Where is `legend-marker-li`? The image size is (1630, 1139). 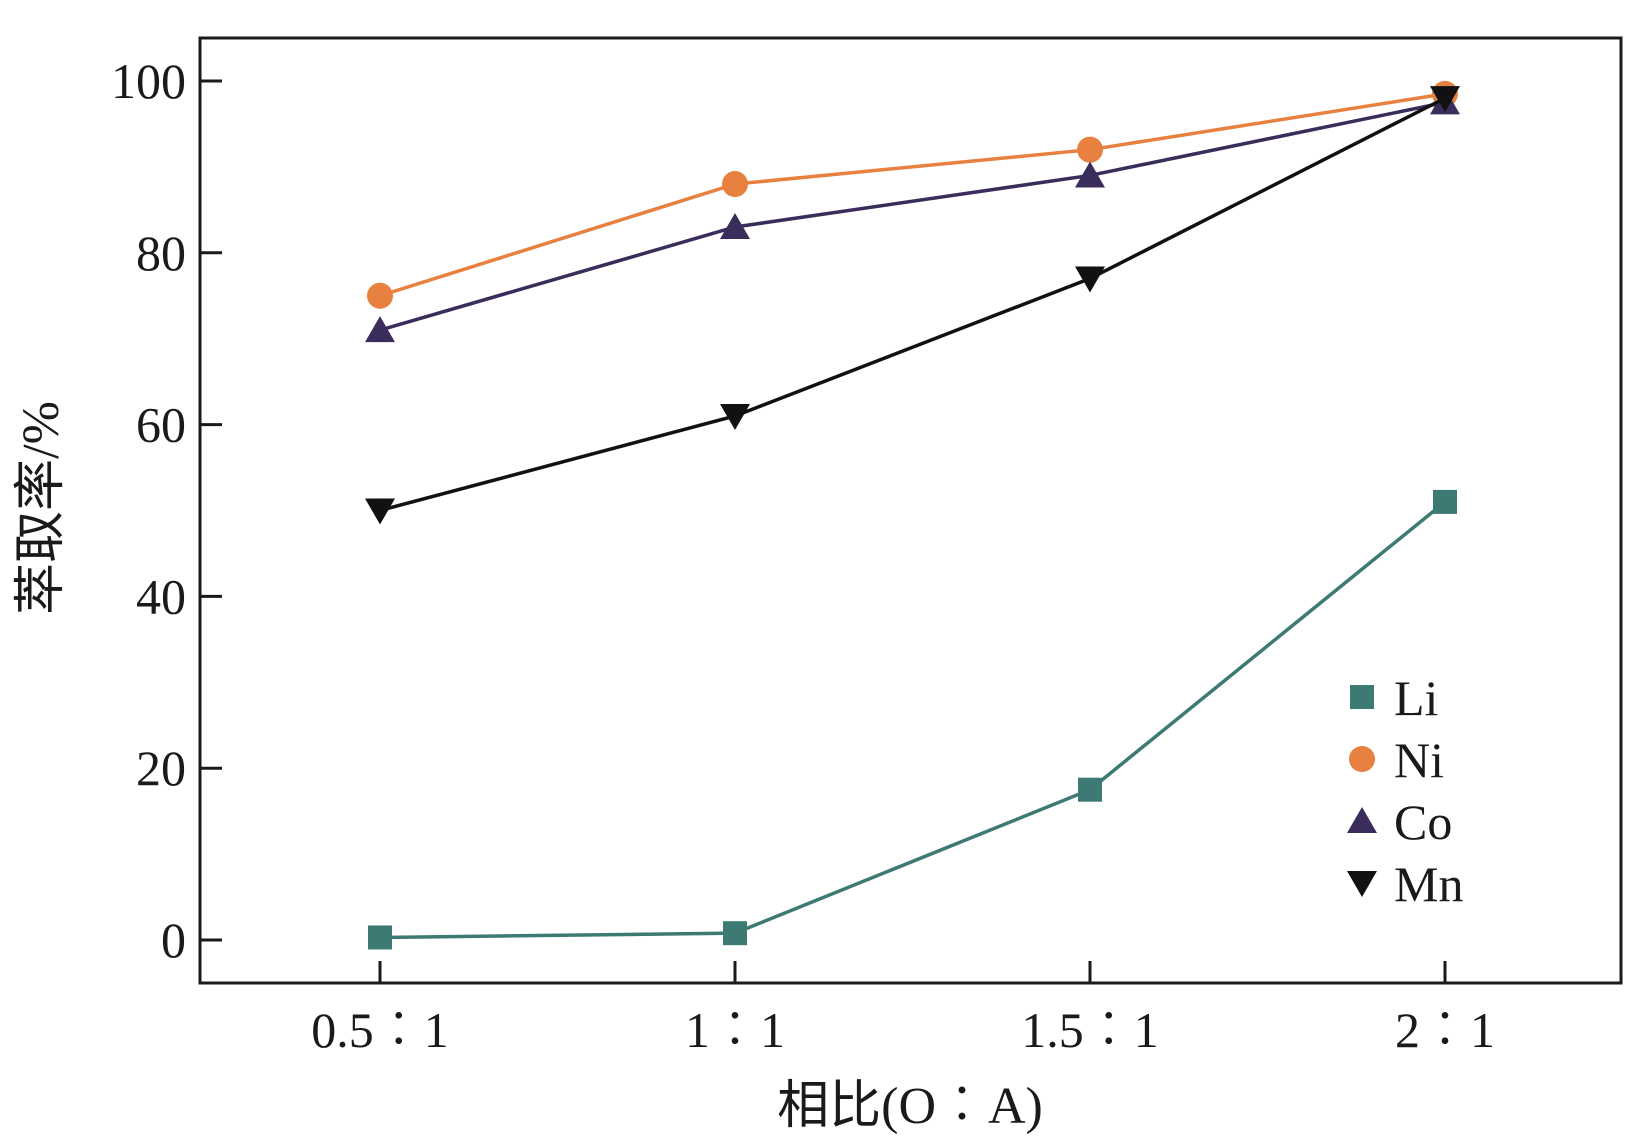
legend-marker-li is located at coordinates (1362, 697).